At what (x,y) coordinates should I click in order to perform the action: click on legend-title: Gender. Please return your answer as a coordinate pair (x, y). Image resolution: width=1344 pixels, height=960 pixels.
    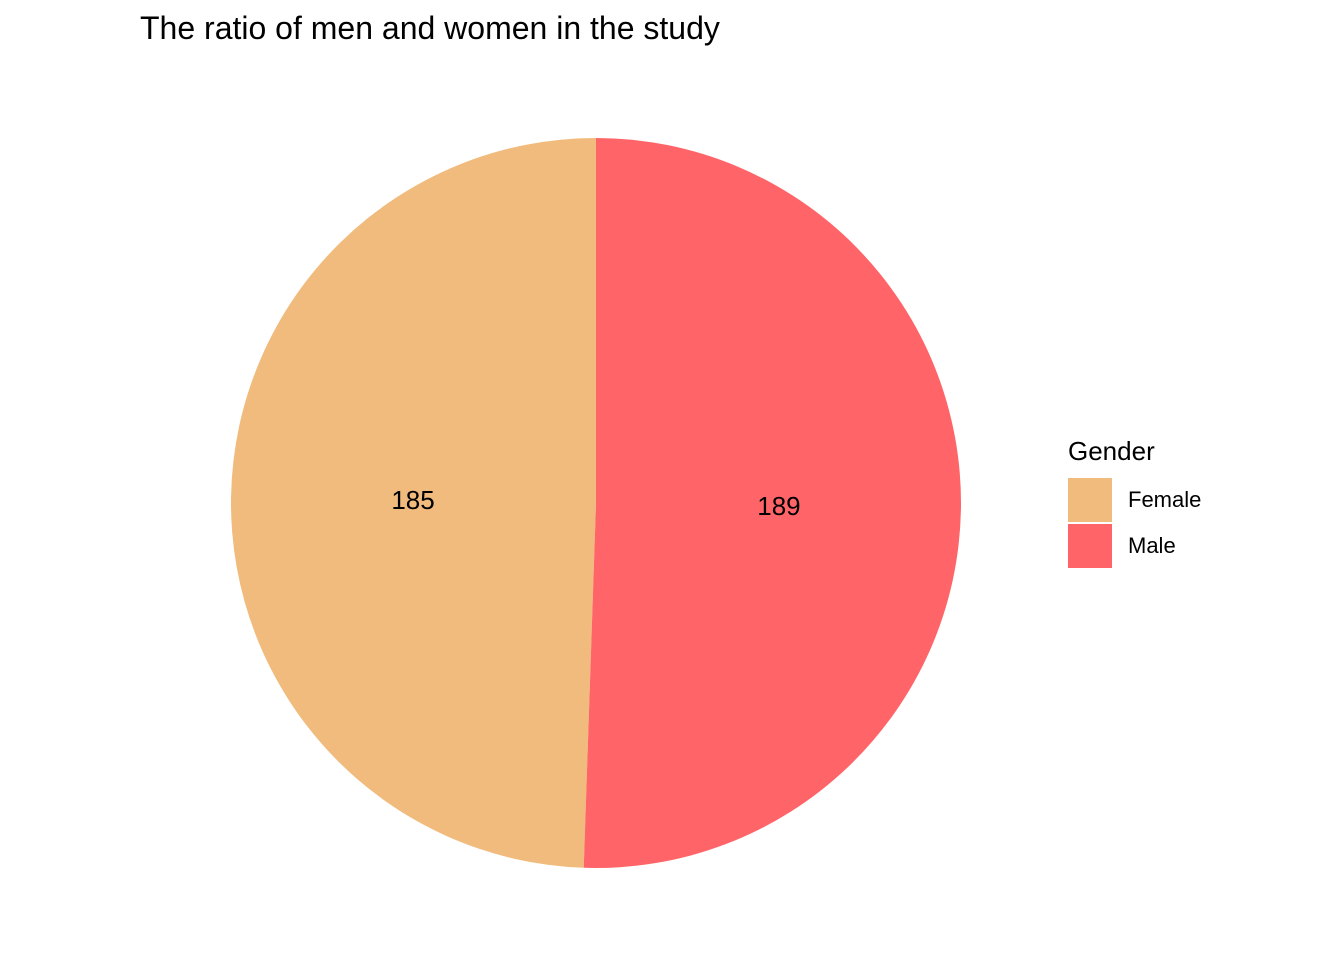
    Looking at the image, I should click on (1111, 451).